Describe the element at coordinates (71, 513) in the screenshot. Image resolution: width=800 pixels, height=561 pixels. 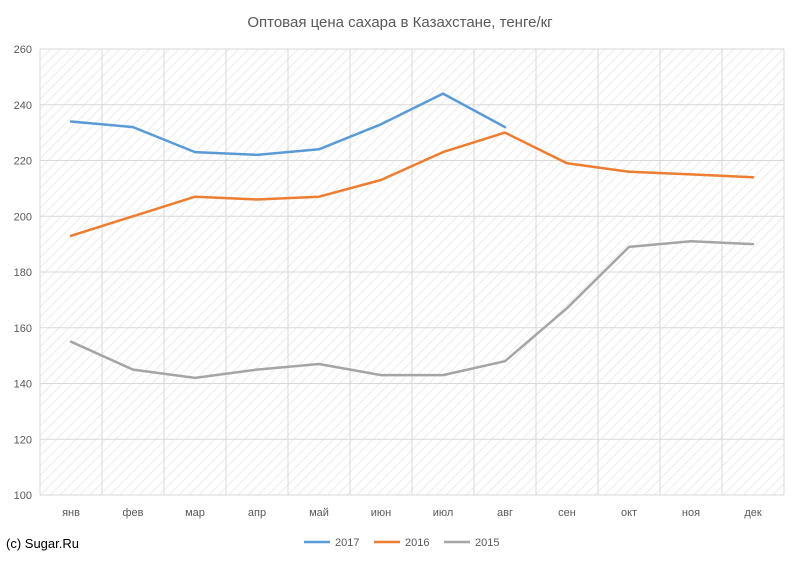
I see `x-tick-label: янв` at that location.